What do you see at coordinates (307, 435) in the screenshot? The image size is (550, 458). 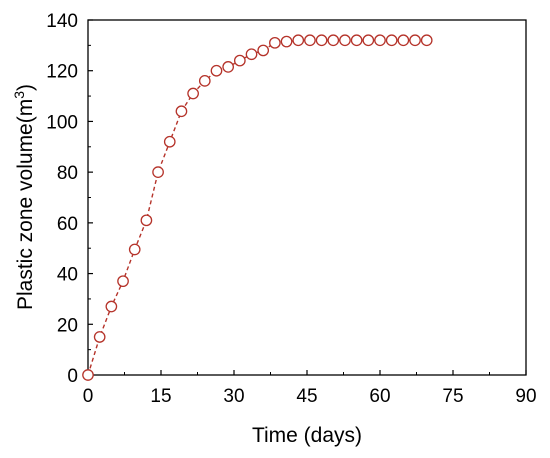 I see `x-axis-title: Time (days)` at bounding box center [307, 435].